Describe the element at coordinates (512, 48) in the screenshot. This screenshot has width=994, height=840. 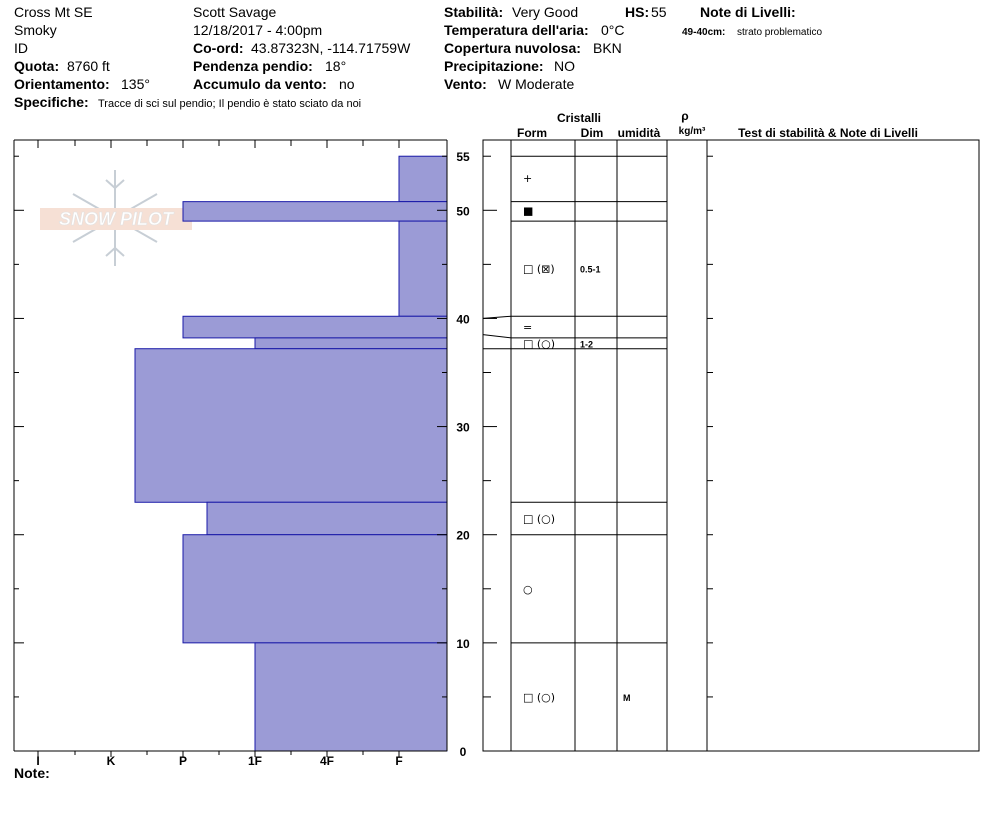
I see `cop-label: Copertura nuvolosa:` at that location.